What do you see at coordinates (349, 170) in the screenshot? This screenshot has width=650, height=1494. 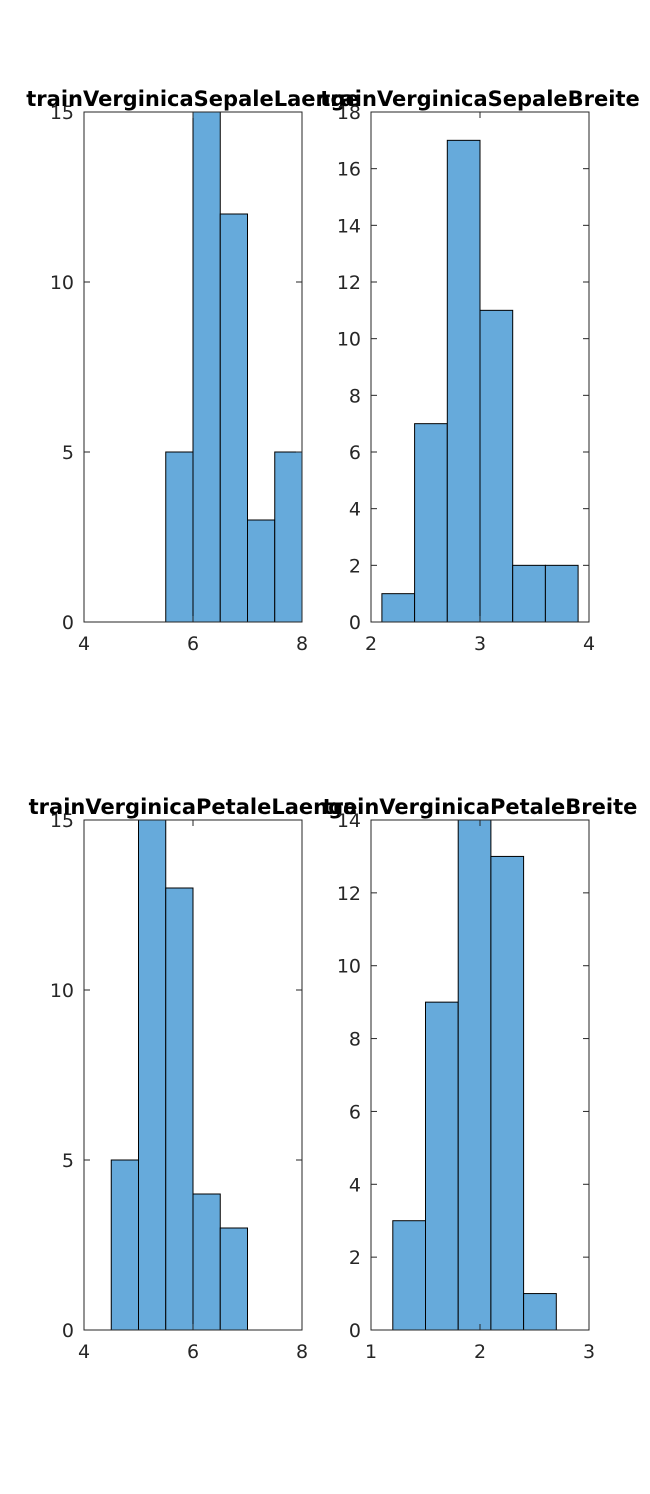 I see `y-tick-label: 16` at bounding box center [349, 170].